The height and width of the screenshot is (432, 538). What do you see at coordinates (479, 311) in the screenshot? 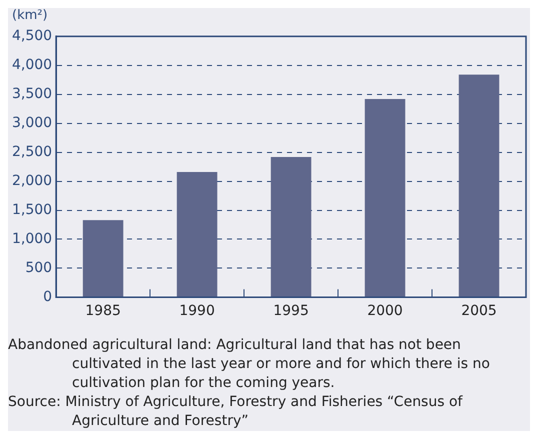
I see `x-tick-label: 2005` at bounding box center [479, 311].